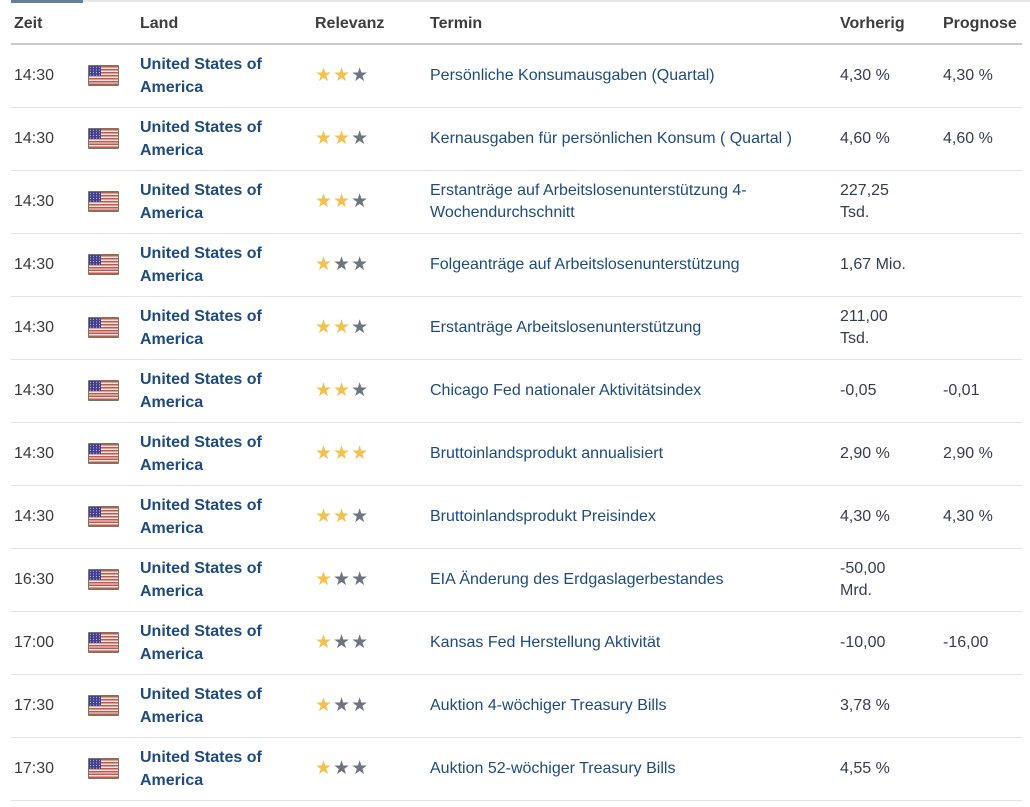 This screenshot has height=807, width=1030. Describe the element at coordinates (34, 768) in the screenshot. I see `event-time: 17:30` at that location.